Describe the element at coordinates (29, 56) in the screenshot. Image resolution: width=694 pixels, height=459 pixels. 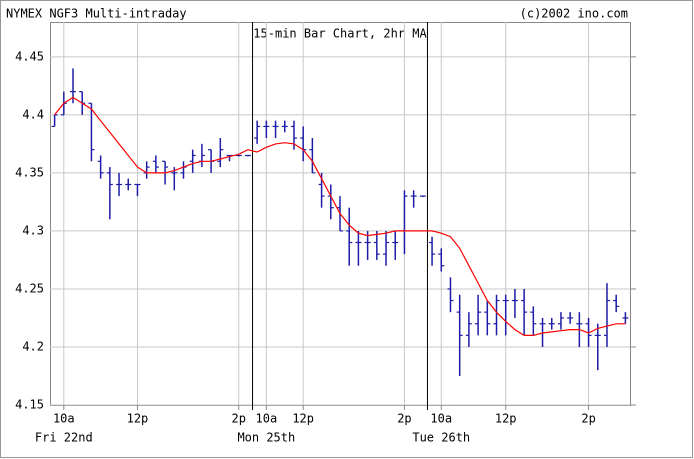
I see `y-tick-label: 4.45` at that location.